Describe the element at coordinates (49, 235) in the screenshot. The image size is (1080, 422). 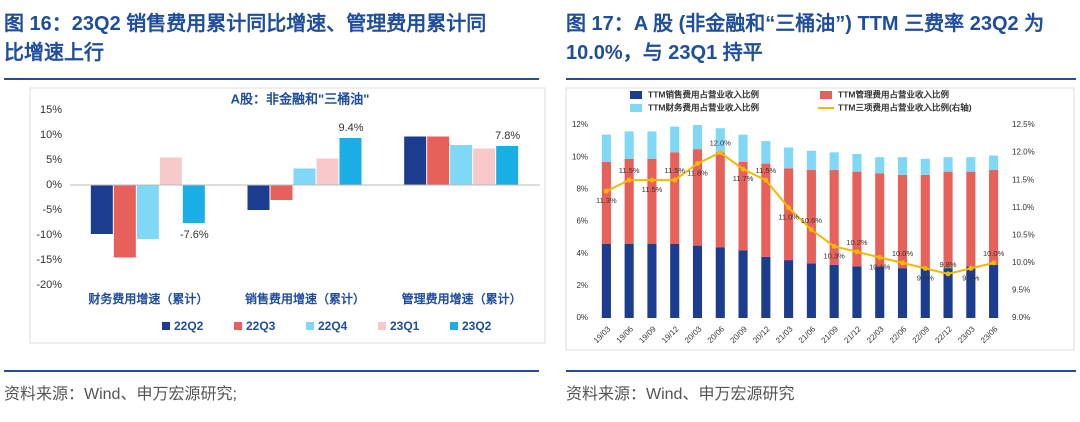
I see `y-tick-label: -10%` at that location.